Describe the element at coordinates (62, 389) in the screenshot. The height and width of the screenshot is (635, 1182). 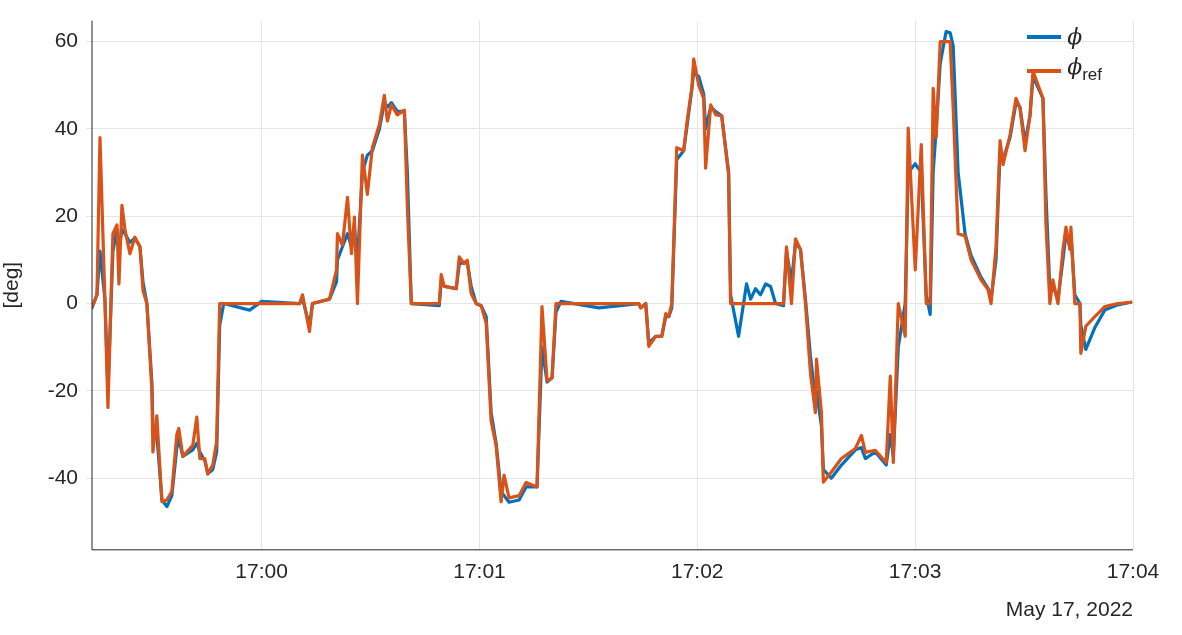
I see `y-tick-label: -20` at that location.